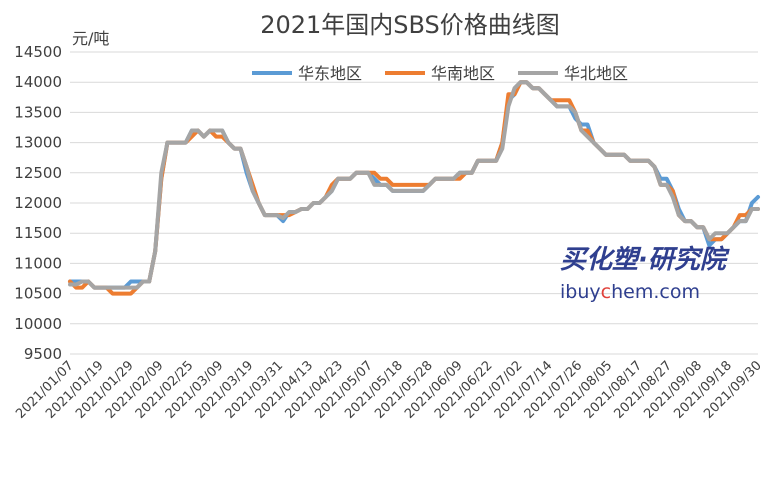 This screenshot has height=480, width=770. What do you see at coordinates (43, 354) in the screenshot?
I see `y-tick-label: 9500` at bounding box center [43, 354].